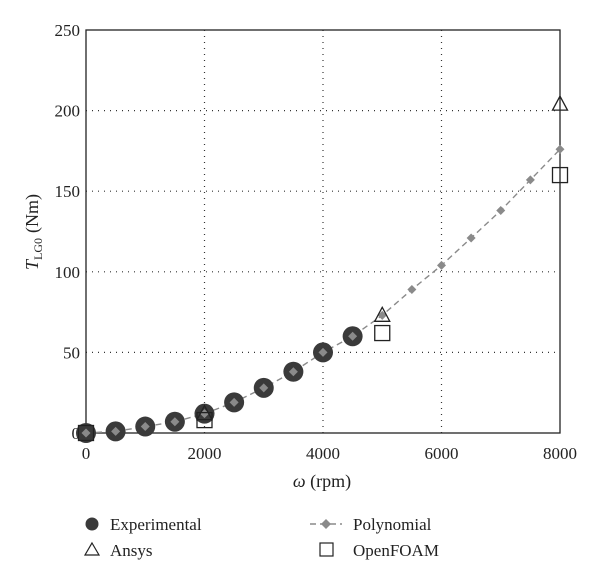 Image resolution: width=600 pixels, height=583 pixels. Describe the element at coordinates (392, 524) in the screenshot. I see `legend-label-polynomial: Polynomial` at that location.